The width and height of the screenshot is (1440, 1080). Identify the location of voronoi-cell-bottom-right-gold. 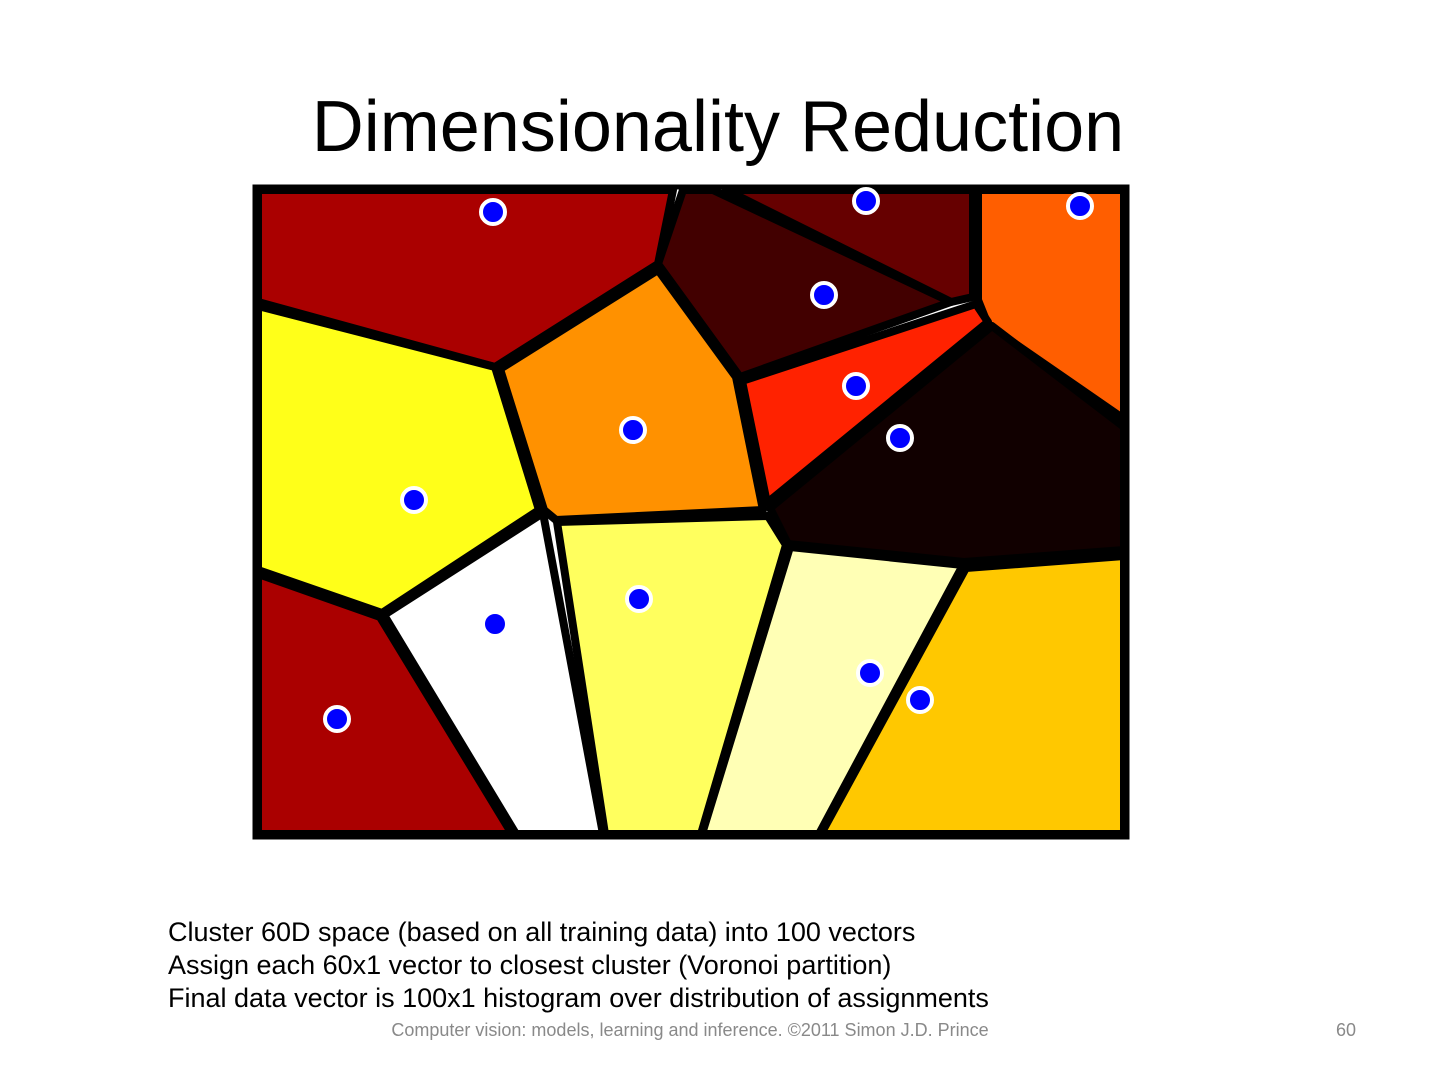
(972, 695).